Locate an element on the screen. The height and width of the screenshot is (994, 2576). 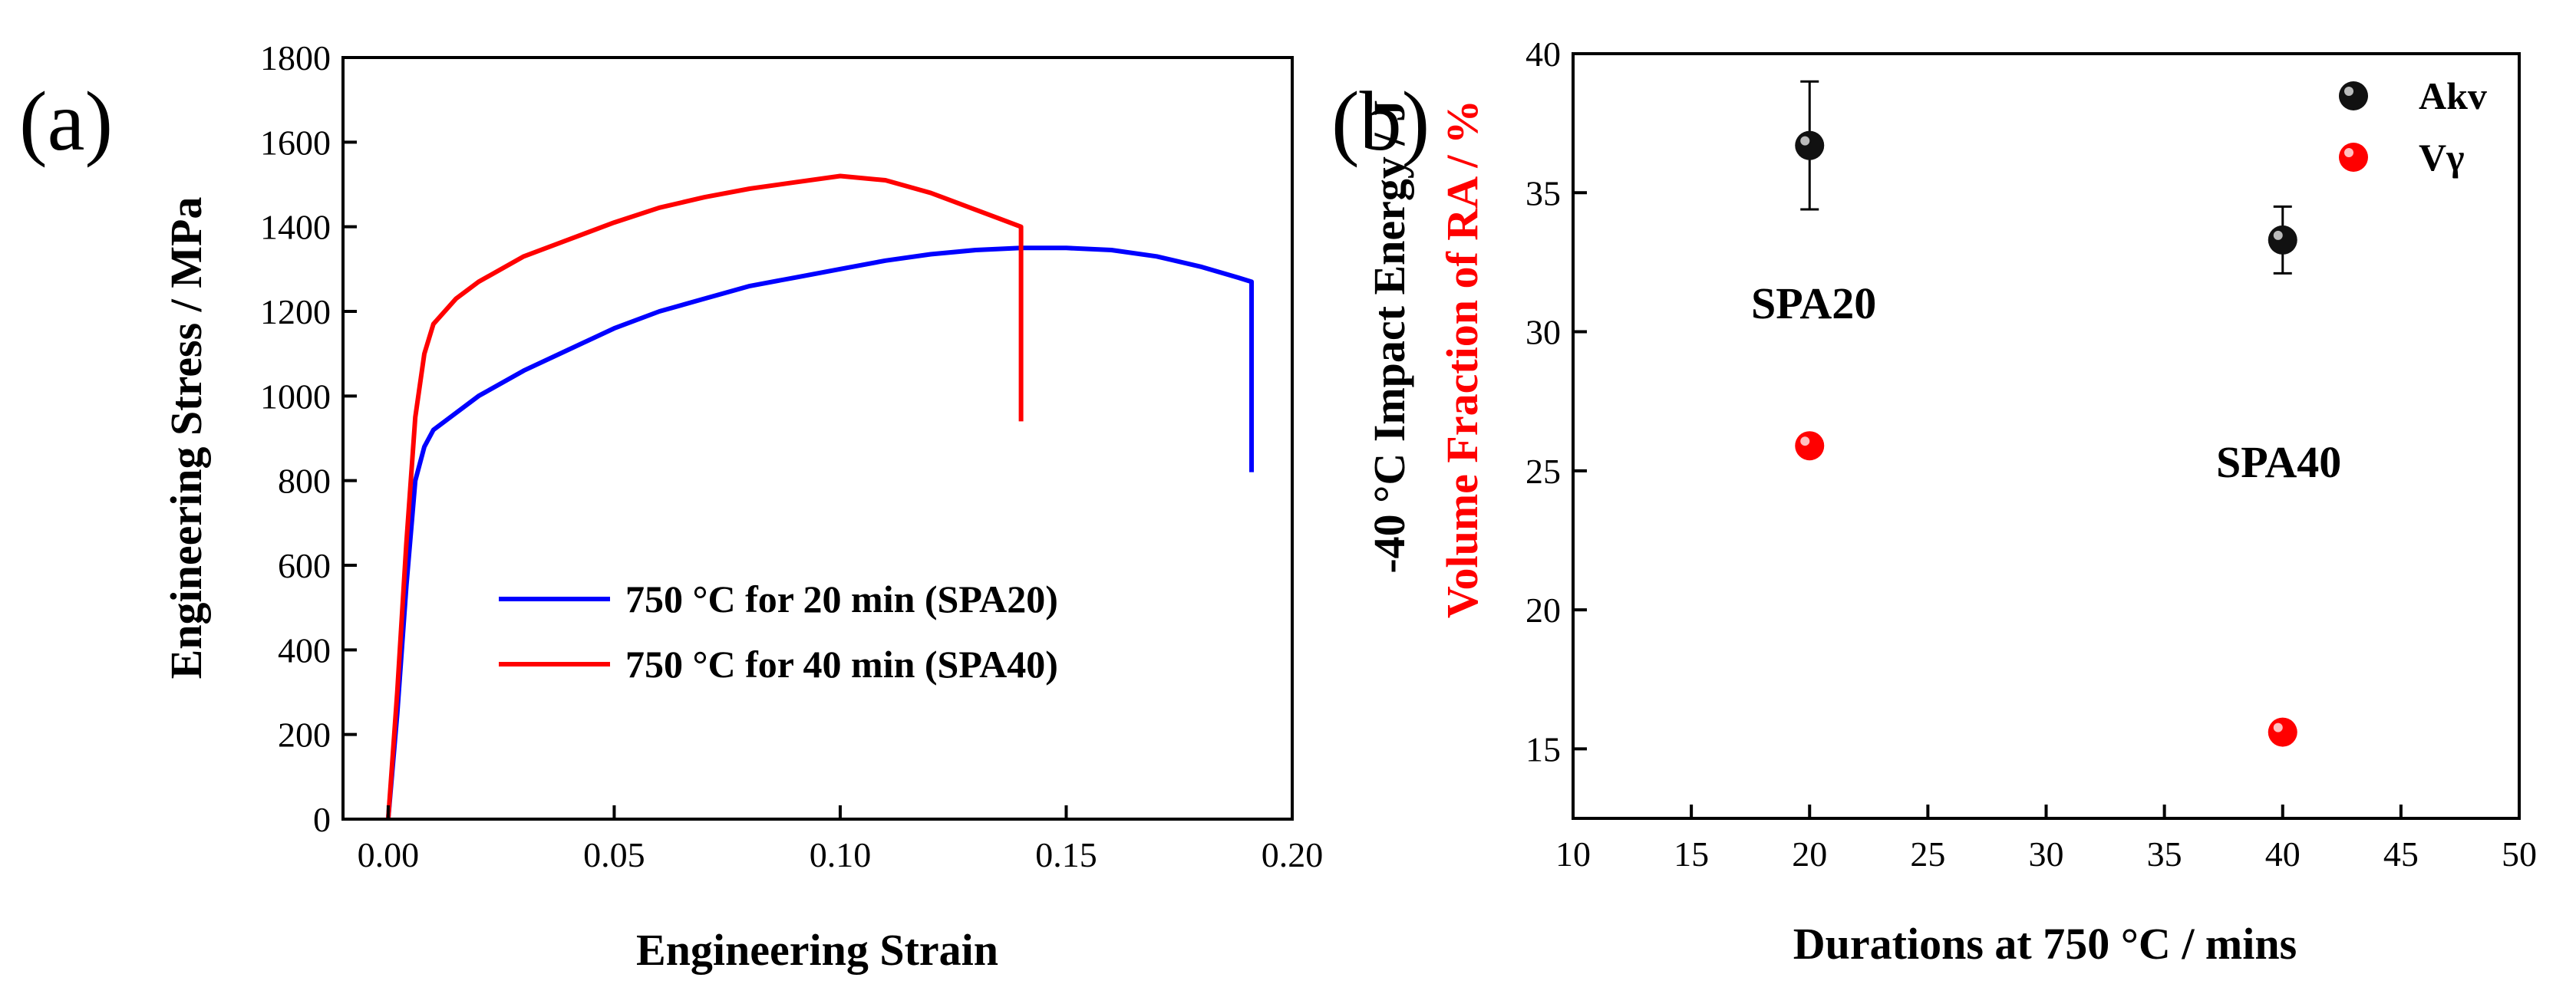
panel-b-x-tick-label: 10 is located at coordinates (1573, 854).